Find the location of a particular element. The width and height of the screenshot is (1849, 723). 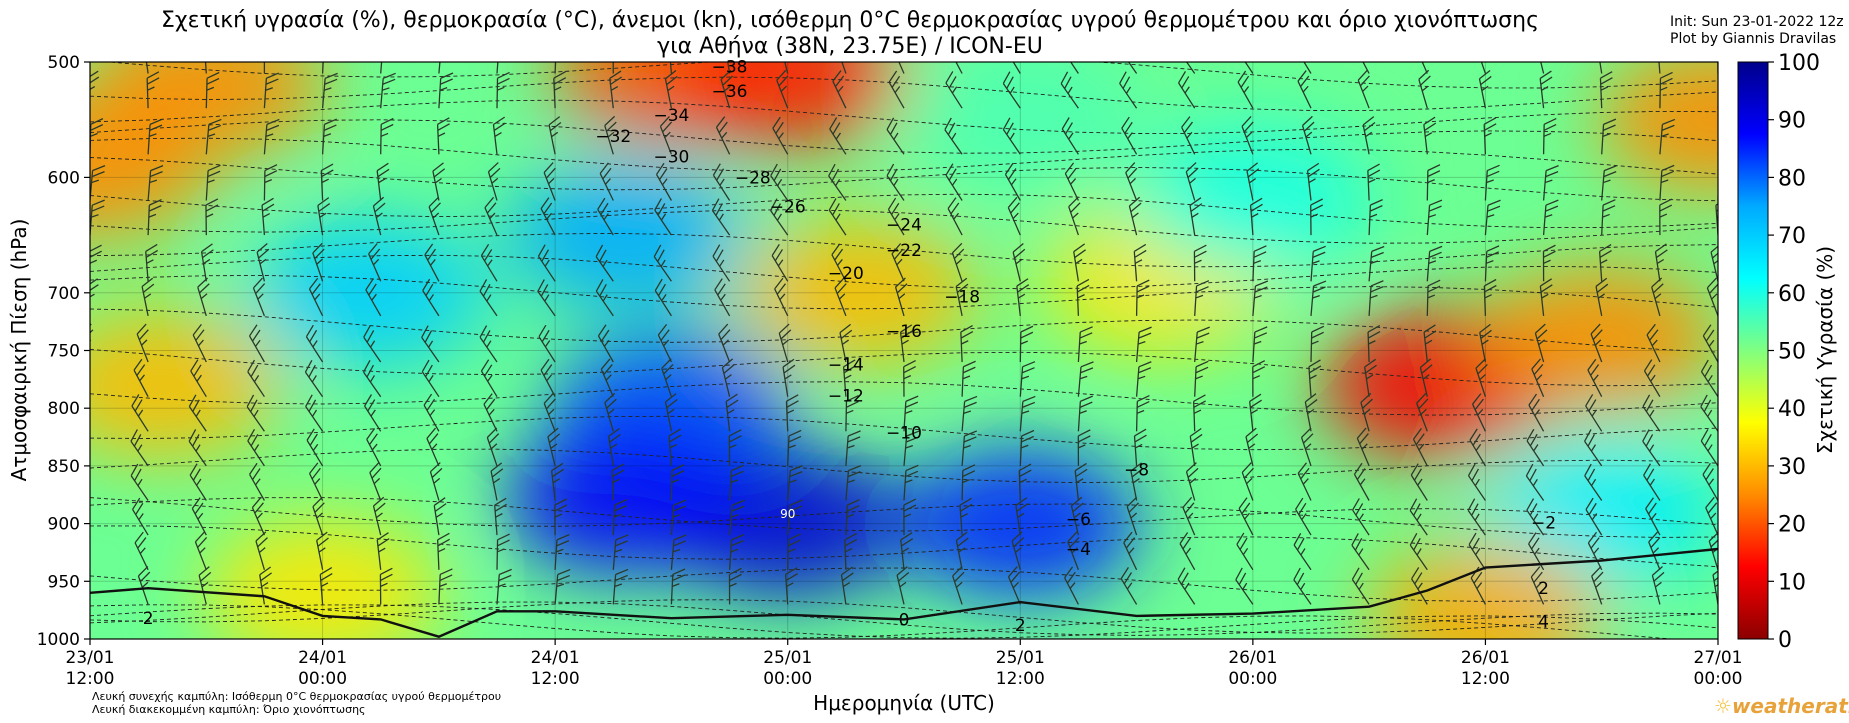

temperature-label: 4 is located at coordinates (1543, 623).